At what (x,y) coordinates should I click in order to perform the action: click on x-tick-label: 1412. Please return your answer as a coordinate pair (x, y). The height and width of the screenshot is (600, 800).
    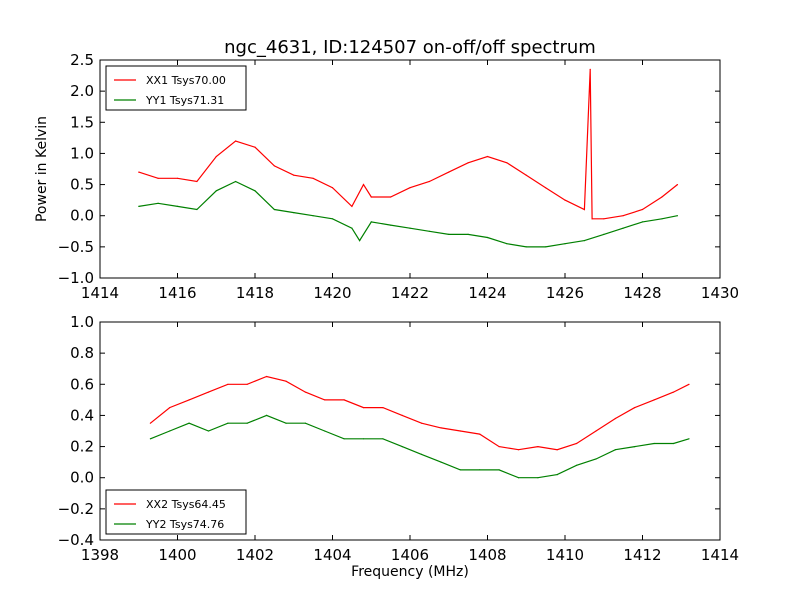
    Looking at the image, I should click on (642, 555).